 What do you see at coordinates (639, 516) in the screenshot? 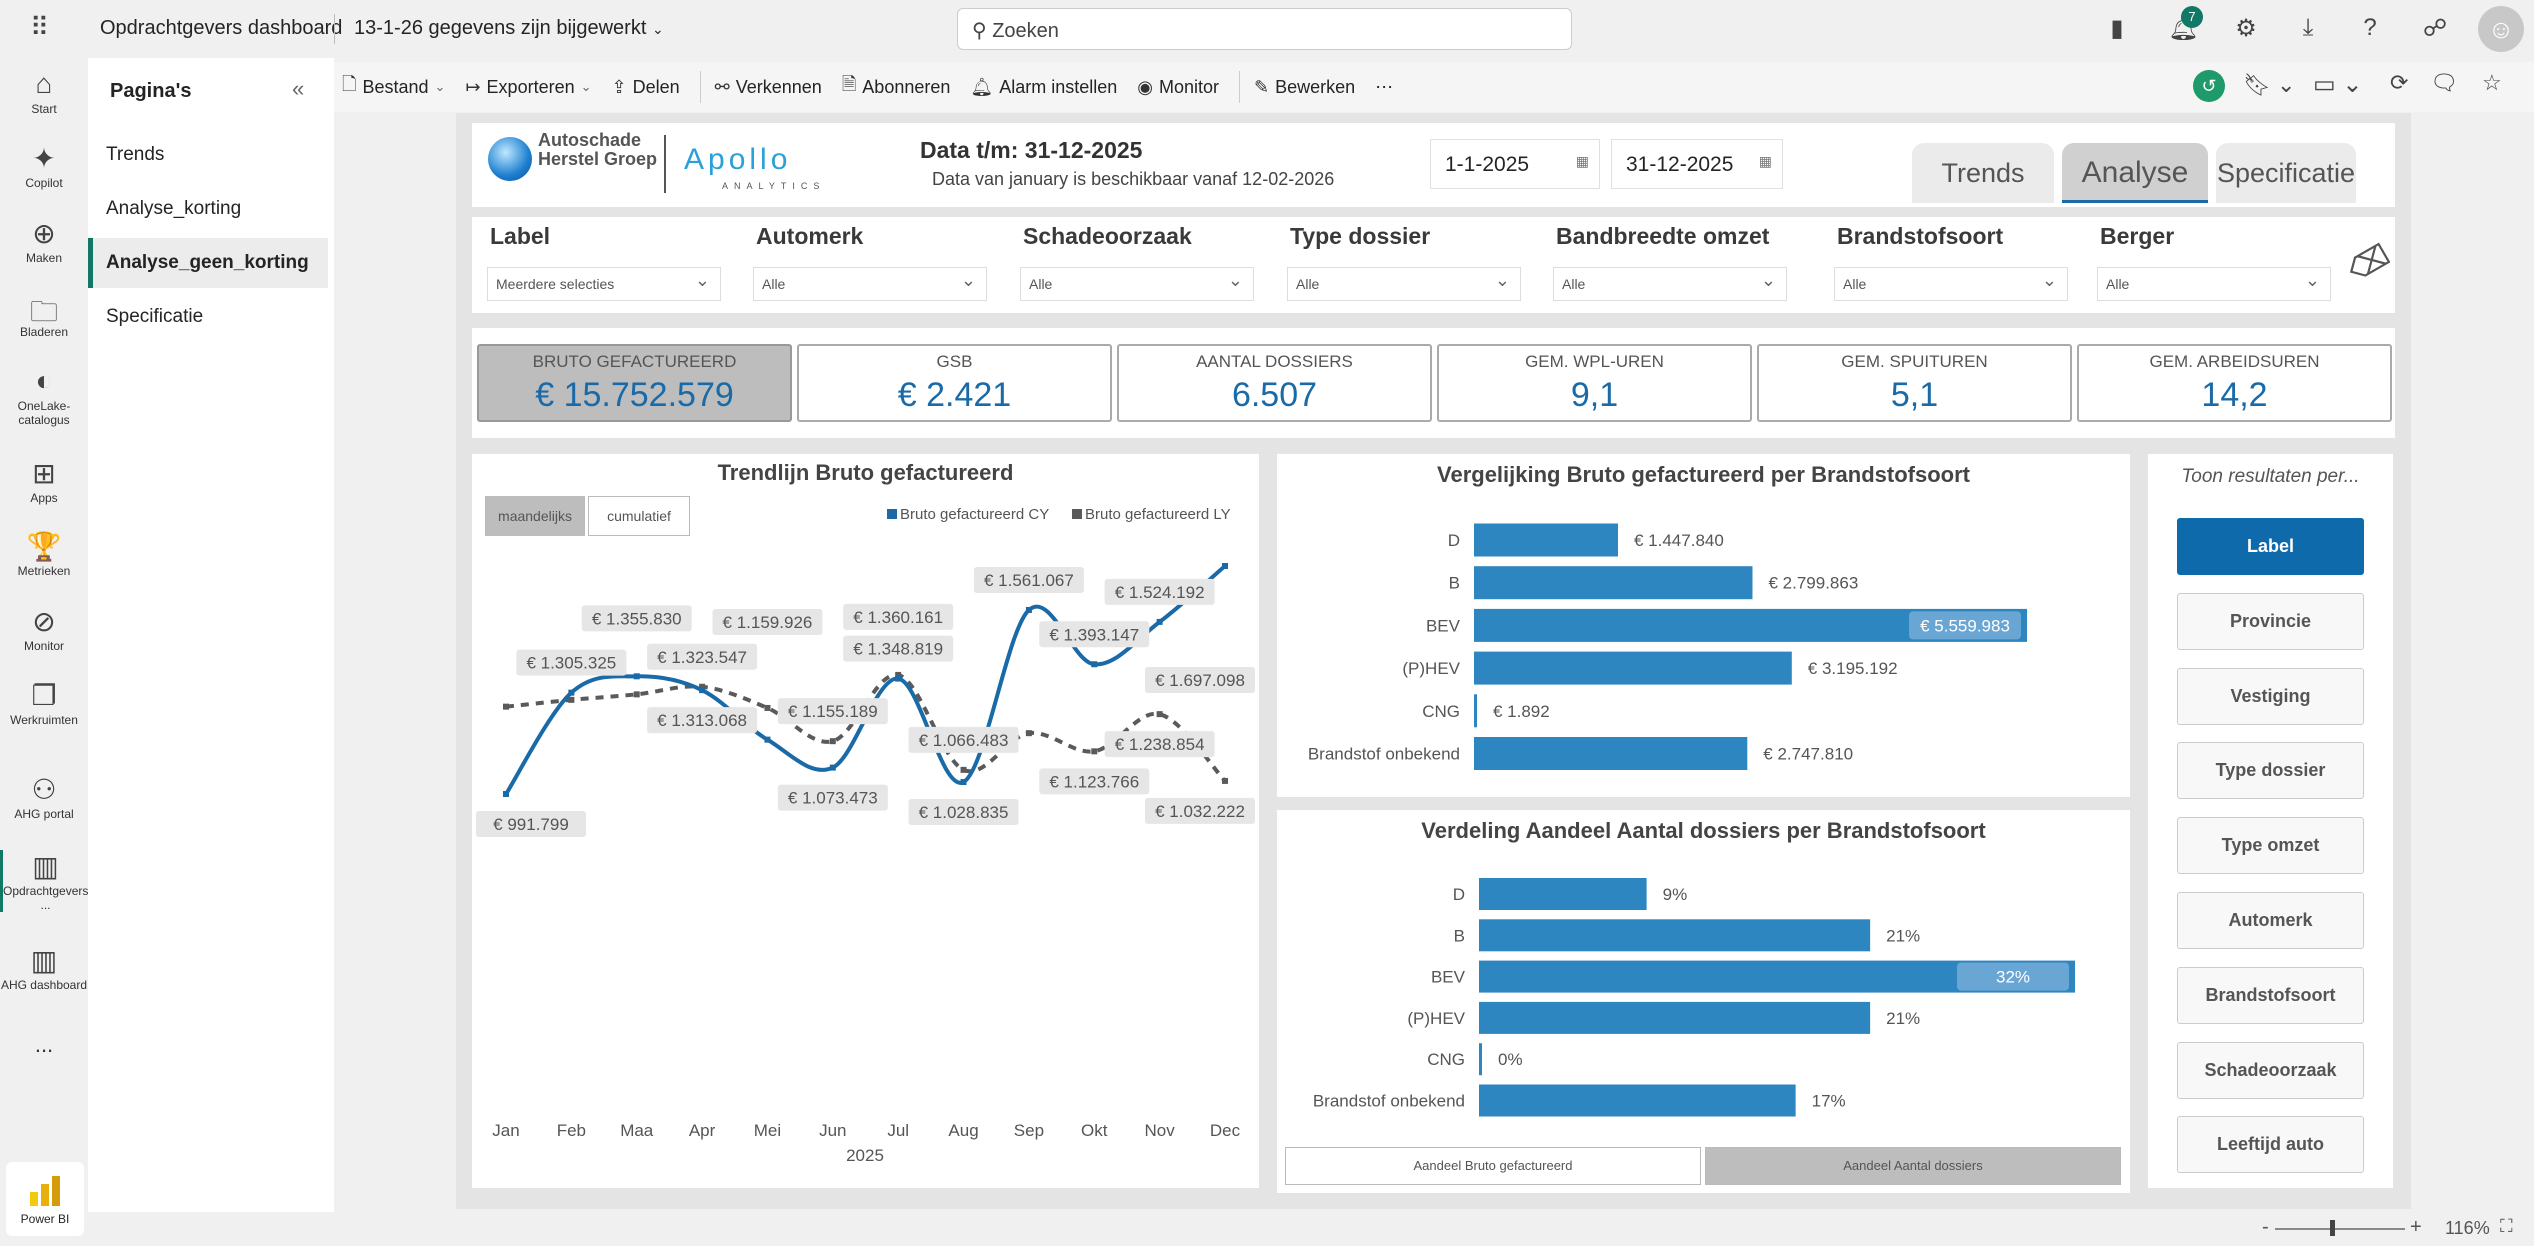
I see `toggle-cumulatief: cumulatief` at bounding box center [639, 516].